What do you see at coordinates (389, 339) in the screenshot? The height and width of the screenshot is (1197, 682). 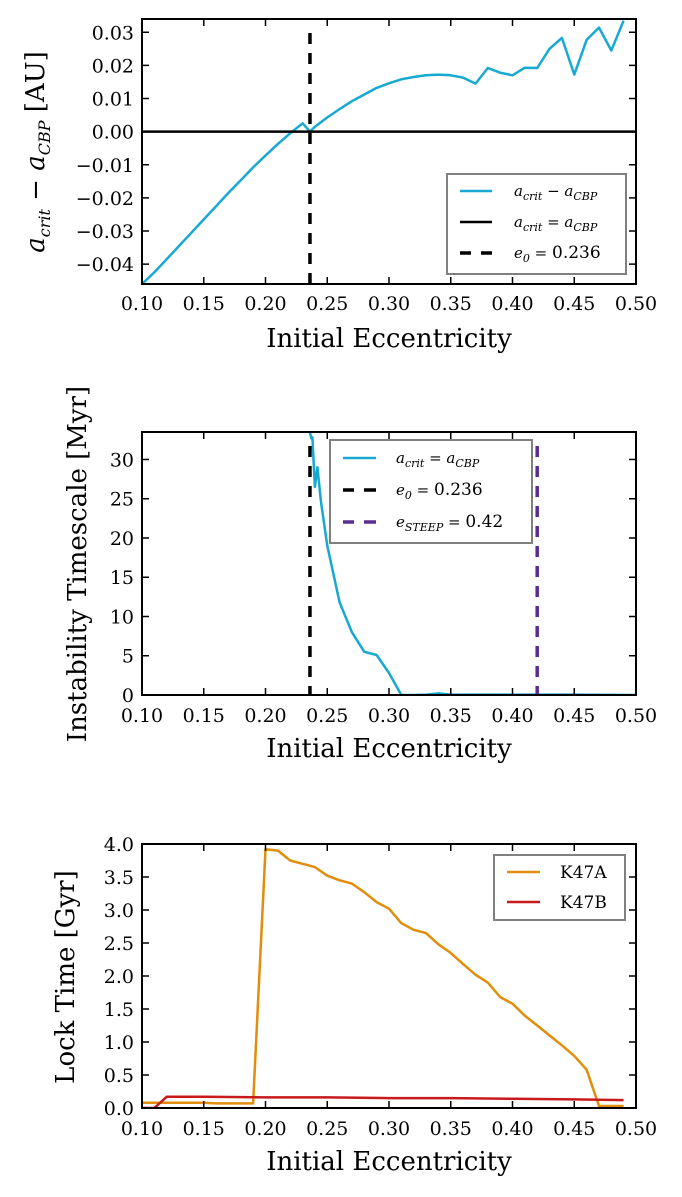 I see `panel-1-xlabel: Initial Eccentricity` at bounding box center [389, 339].